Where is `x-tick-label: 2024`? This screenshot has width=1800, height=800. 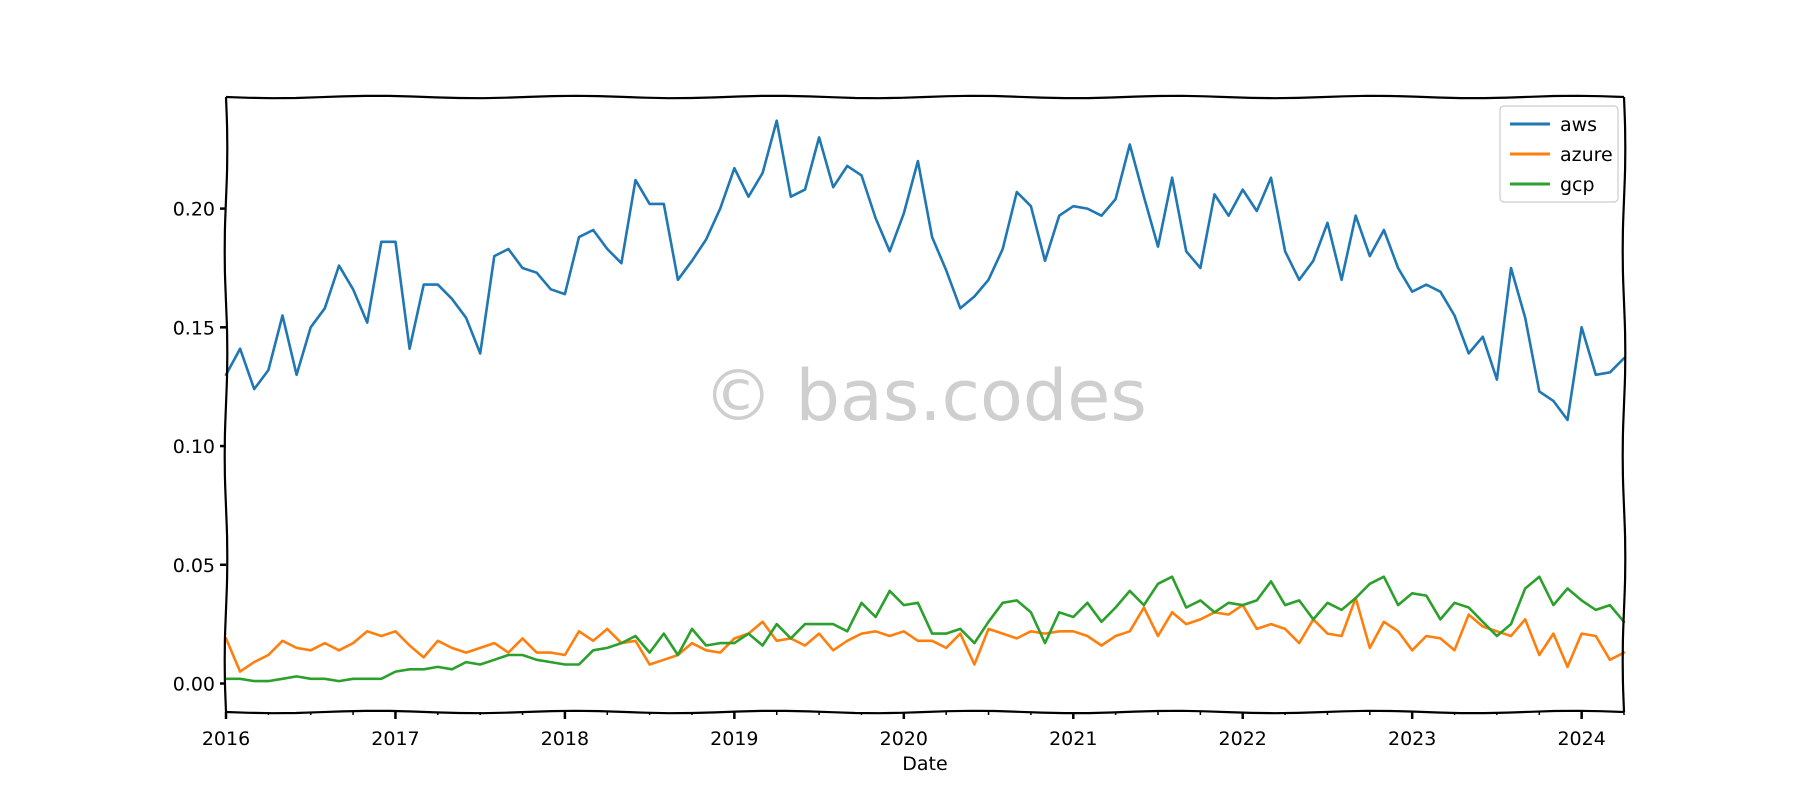
x-tick-label: 2024 is located at coordinates (1581, 739).